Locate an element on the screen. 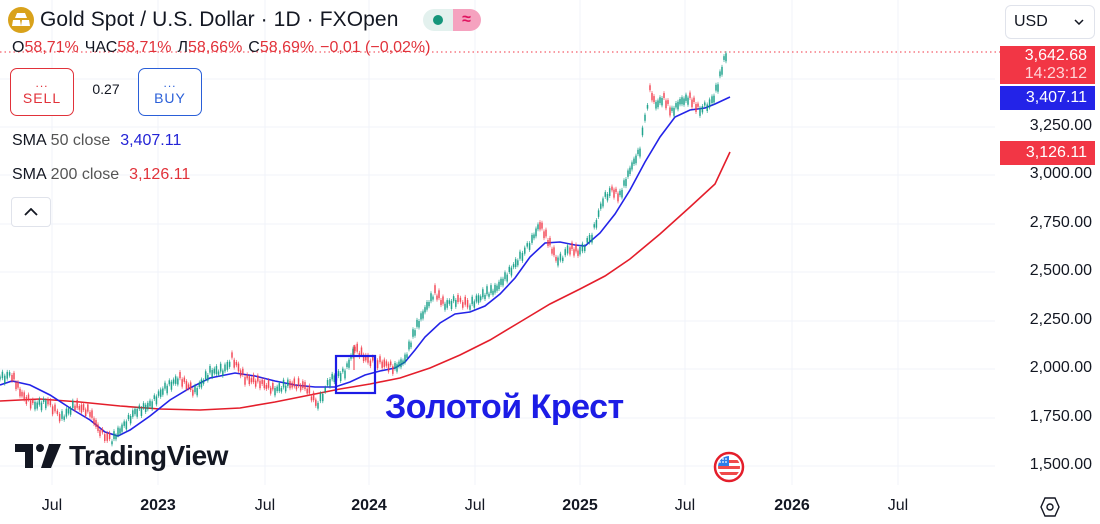 Image resolution: width=1100 pixels, height=524 pixels. sell-button: ... SELL is located at coordinates (42, 92).